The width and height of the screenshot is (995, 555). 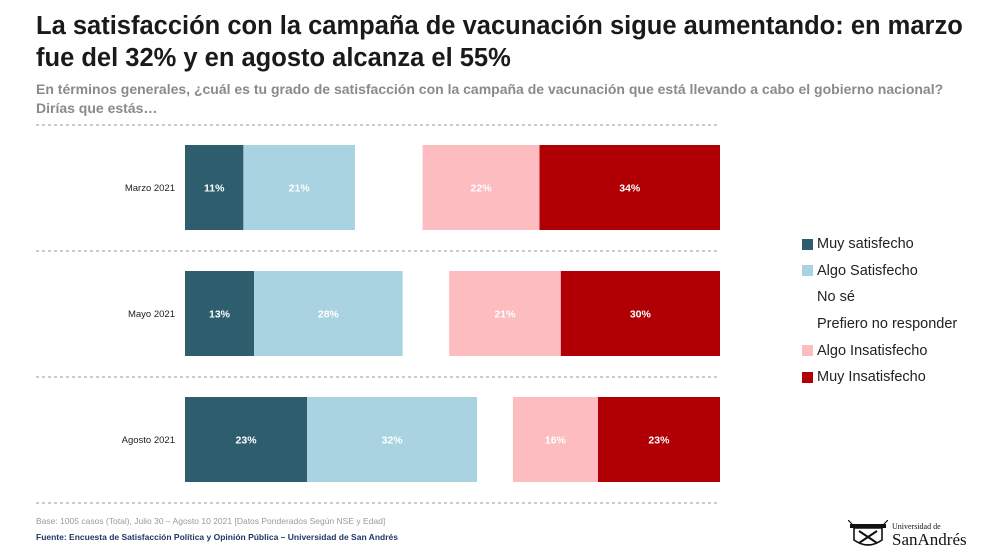 I want to click on data-label: 32%, so click(x=393, y=441).